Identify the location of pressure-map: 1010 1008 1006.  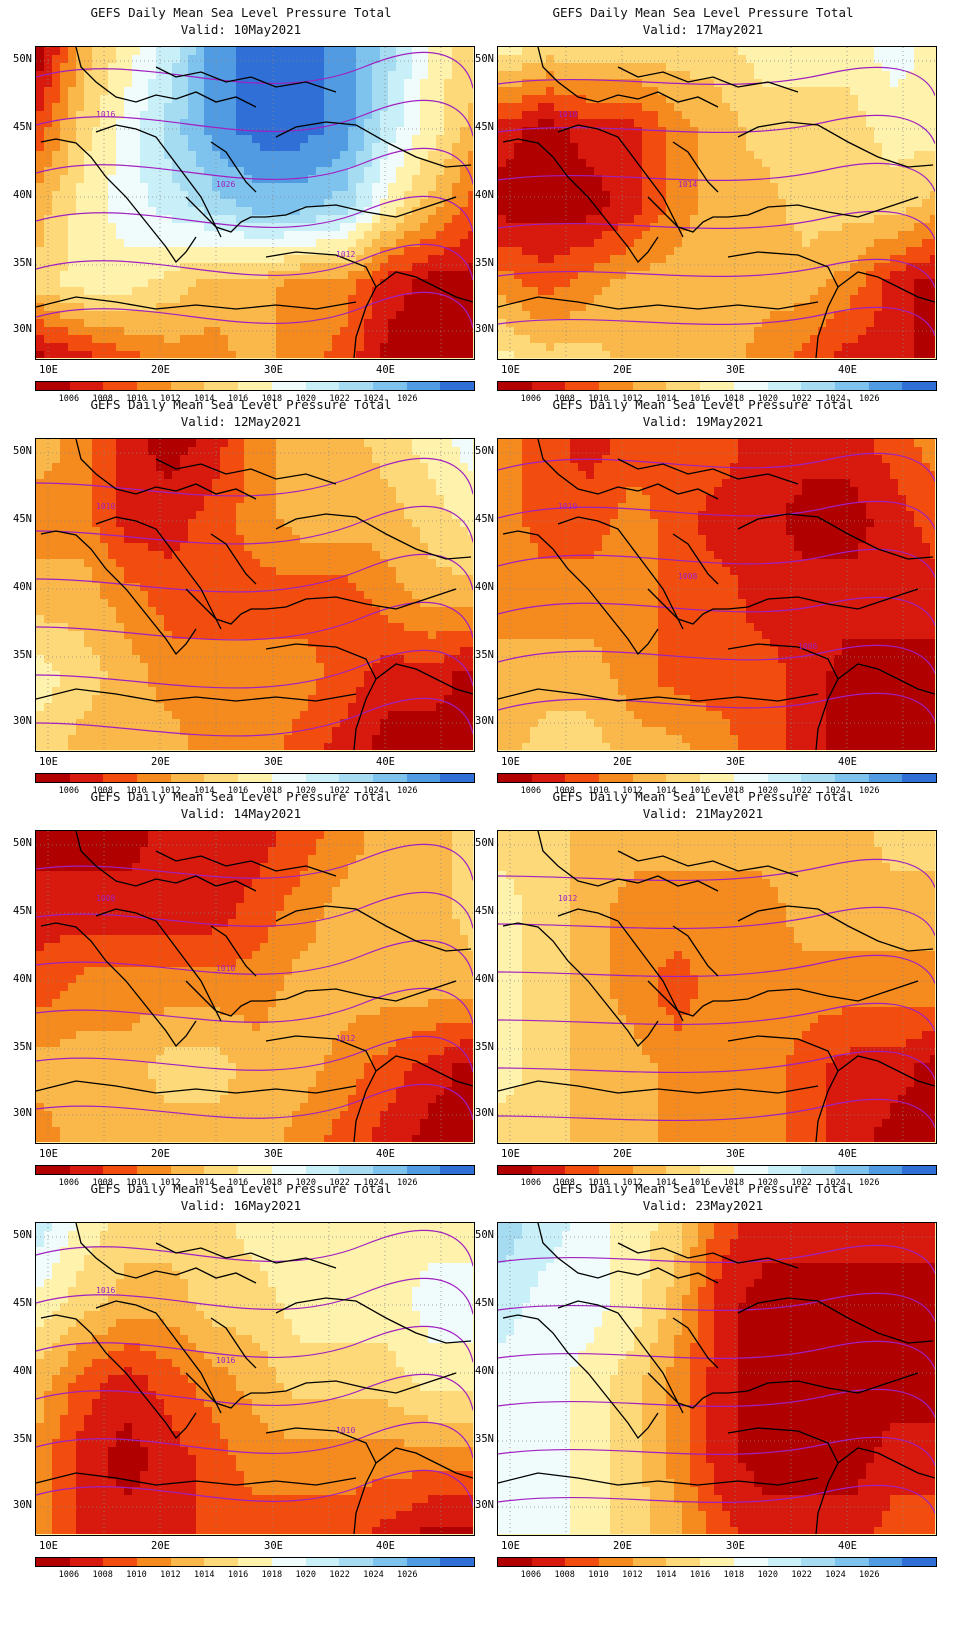
(717, 595).